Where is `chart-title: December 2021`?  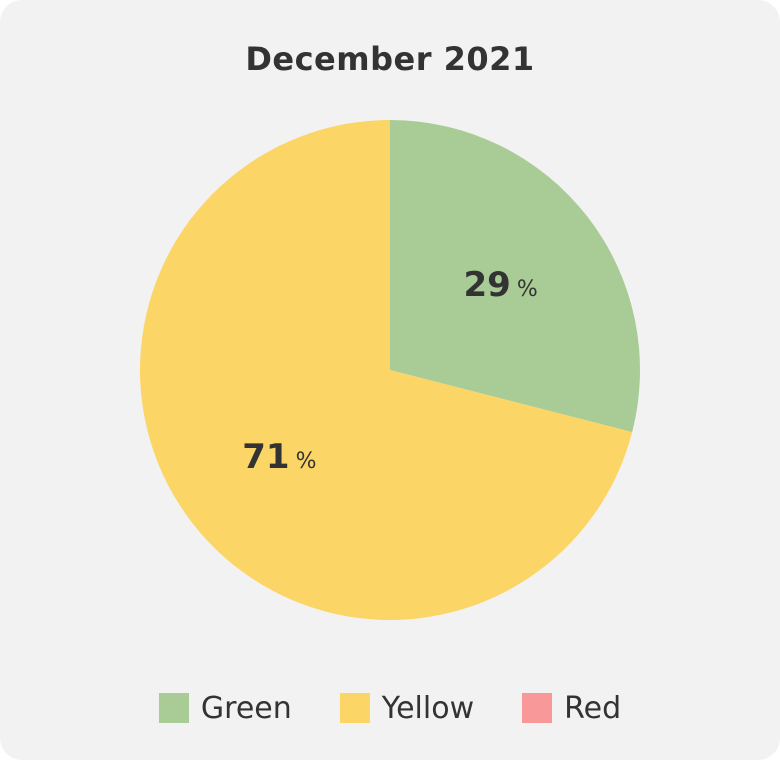 chart-title: December 2021 is located at coordinates (390, 59).